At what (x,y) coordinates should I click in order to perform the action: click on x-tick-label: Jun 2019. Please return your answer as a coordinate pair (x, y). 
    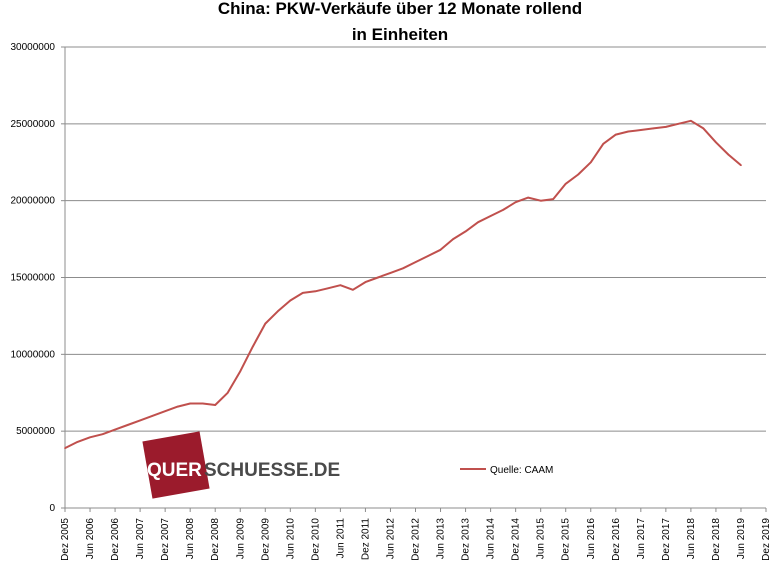
    Looking at the image, I should click on (741, 539).